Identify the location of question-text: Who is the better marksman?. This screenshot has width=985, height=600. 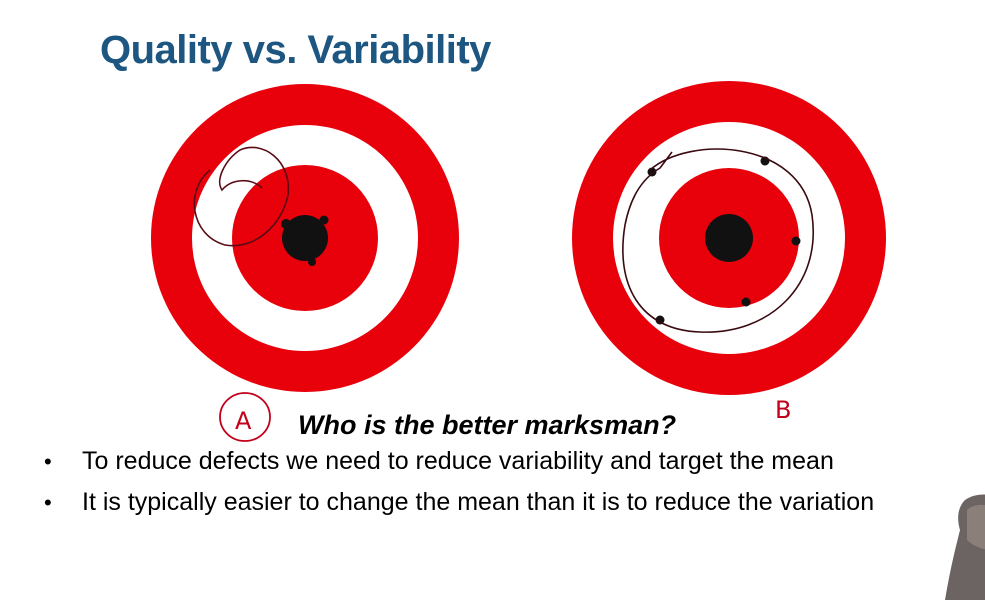
(487, 425).